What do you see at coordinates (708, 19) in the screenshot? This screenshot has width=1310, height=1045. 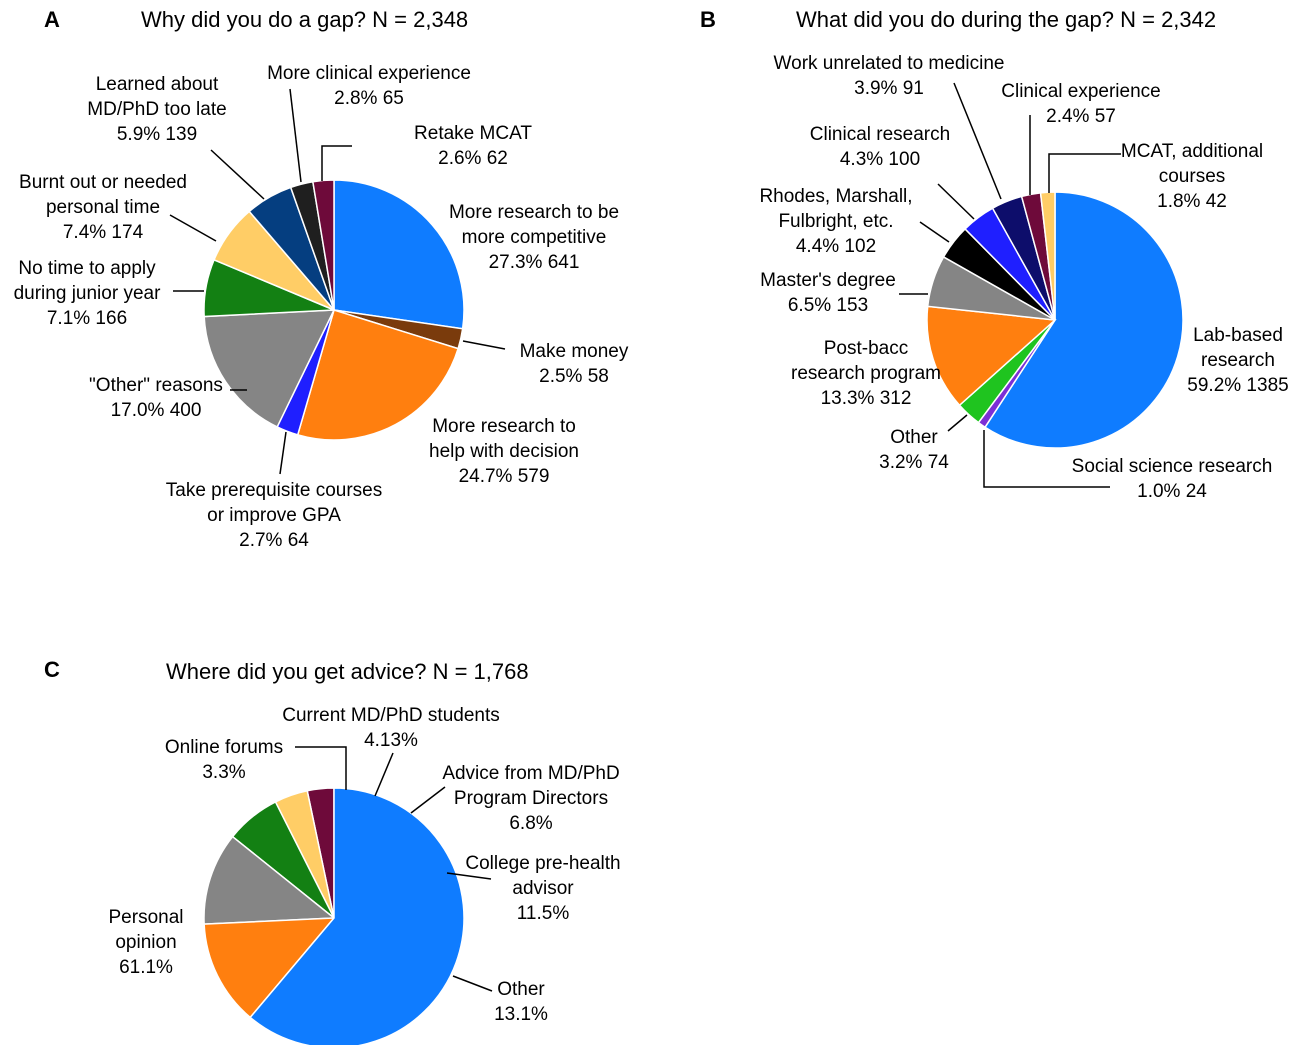 I see `panel-letter-b: B` at bounding box center [708, 19].